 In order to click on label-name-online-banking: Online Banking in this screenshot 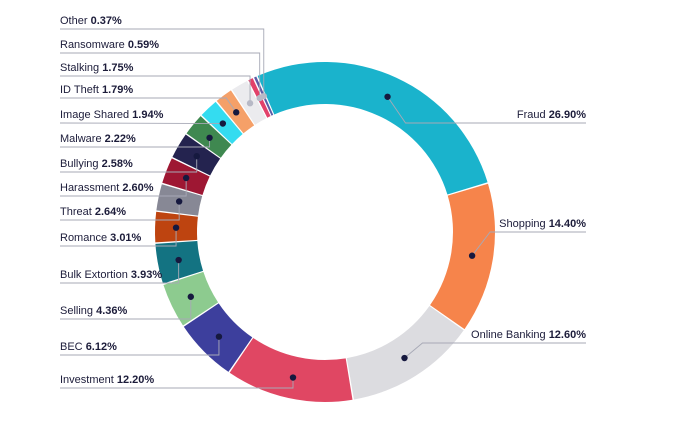, I will do `click(510, 335)`.